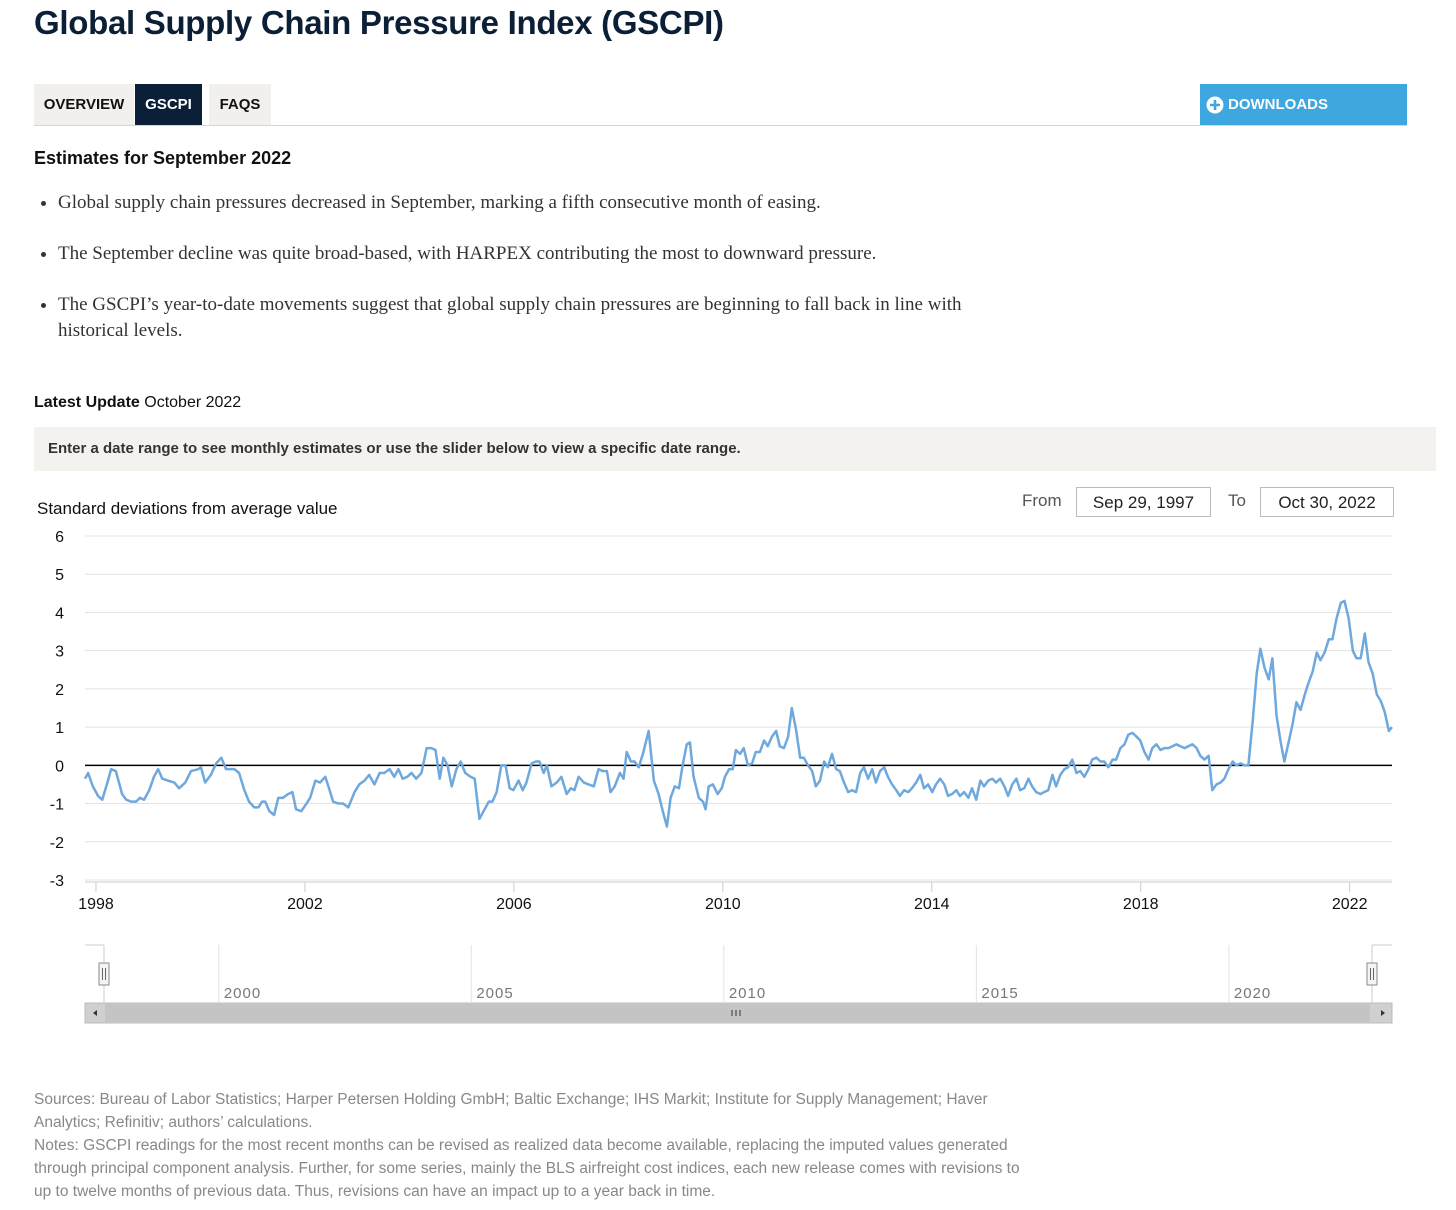  Describe the element at coordinates (932, 904) in the screenshot. I see `x-tick-label: 2014` at that location.